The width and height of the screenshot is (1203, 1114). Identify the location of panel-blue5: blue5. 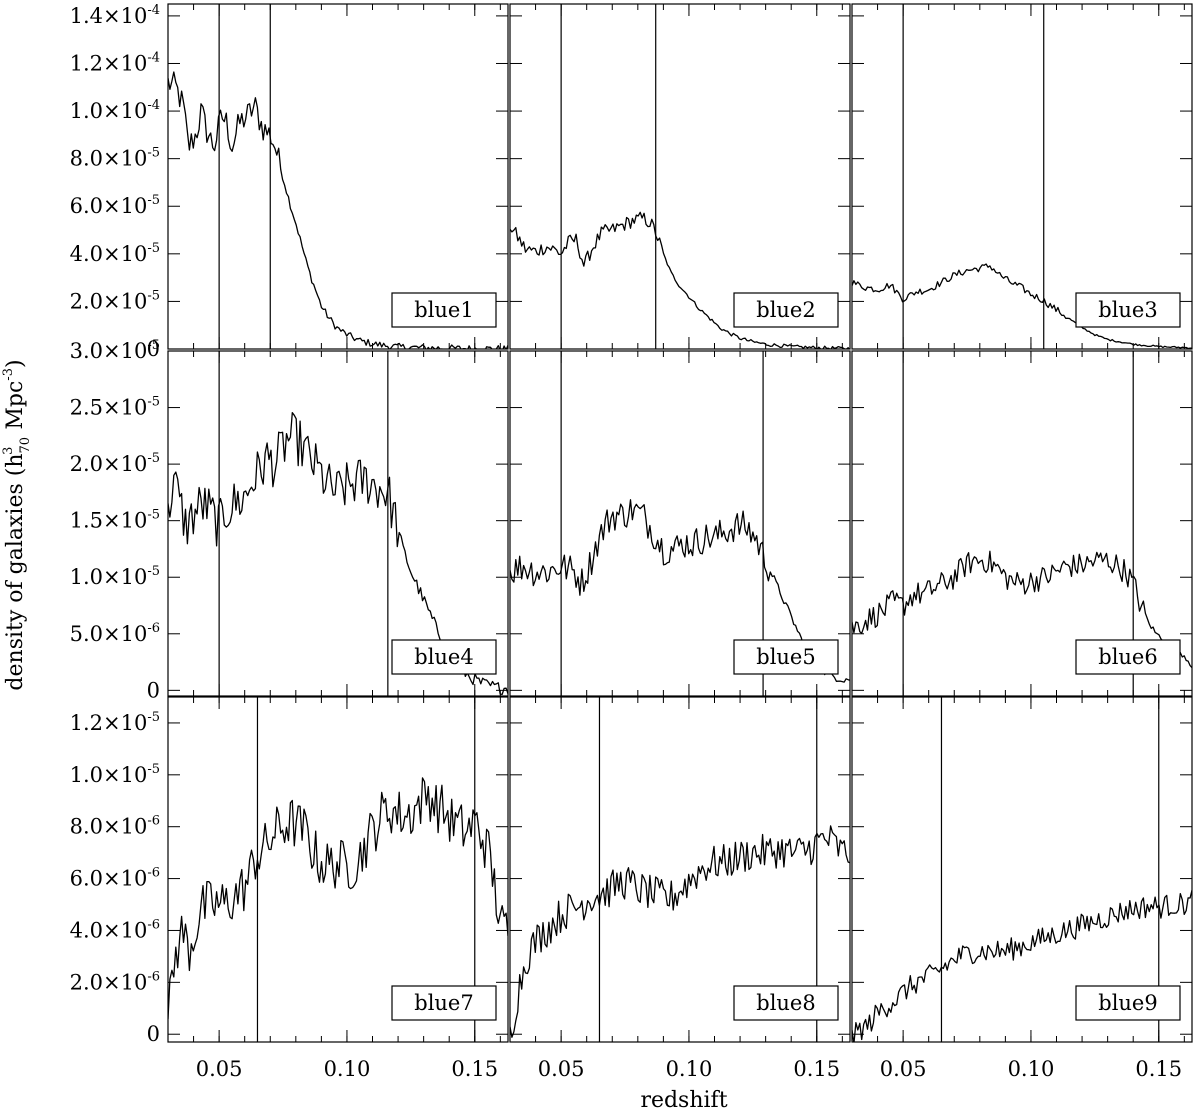
(680, 523).